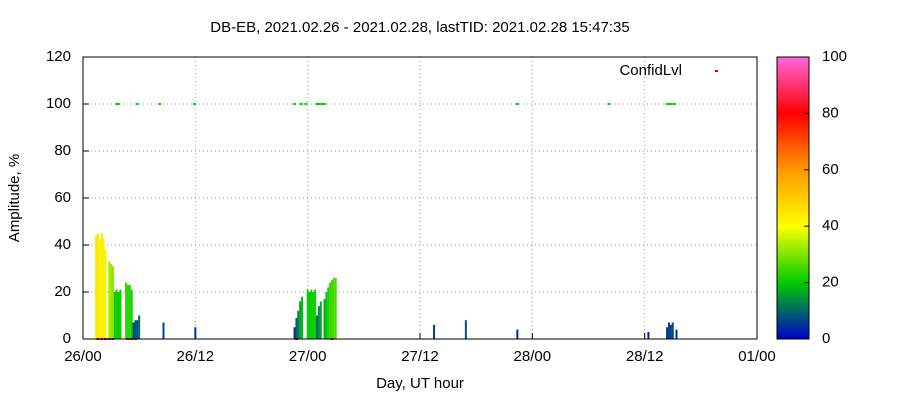  Describe the element at coordinates (196, 356) in the screenshot. I see `x-tick-label: 26/12` at that location.